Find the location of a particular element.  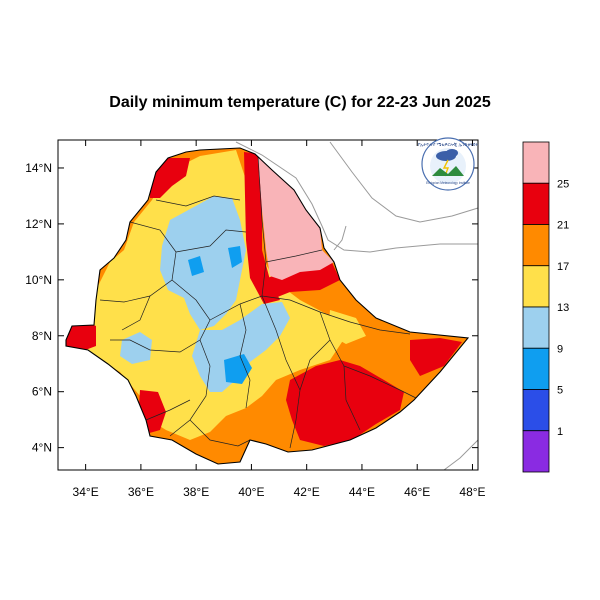

x-tick-label: 38°E is located at coordinates (196, 492).